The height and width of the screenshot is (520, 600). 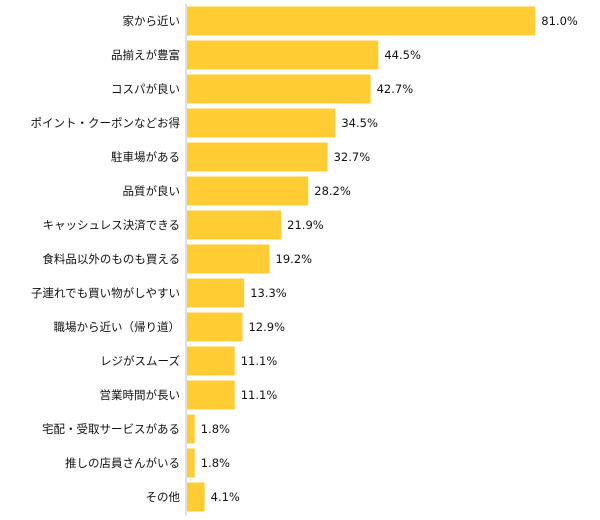 I want to click on value-label-6: 21.9%, so click(x=305, y=225).